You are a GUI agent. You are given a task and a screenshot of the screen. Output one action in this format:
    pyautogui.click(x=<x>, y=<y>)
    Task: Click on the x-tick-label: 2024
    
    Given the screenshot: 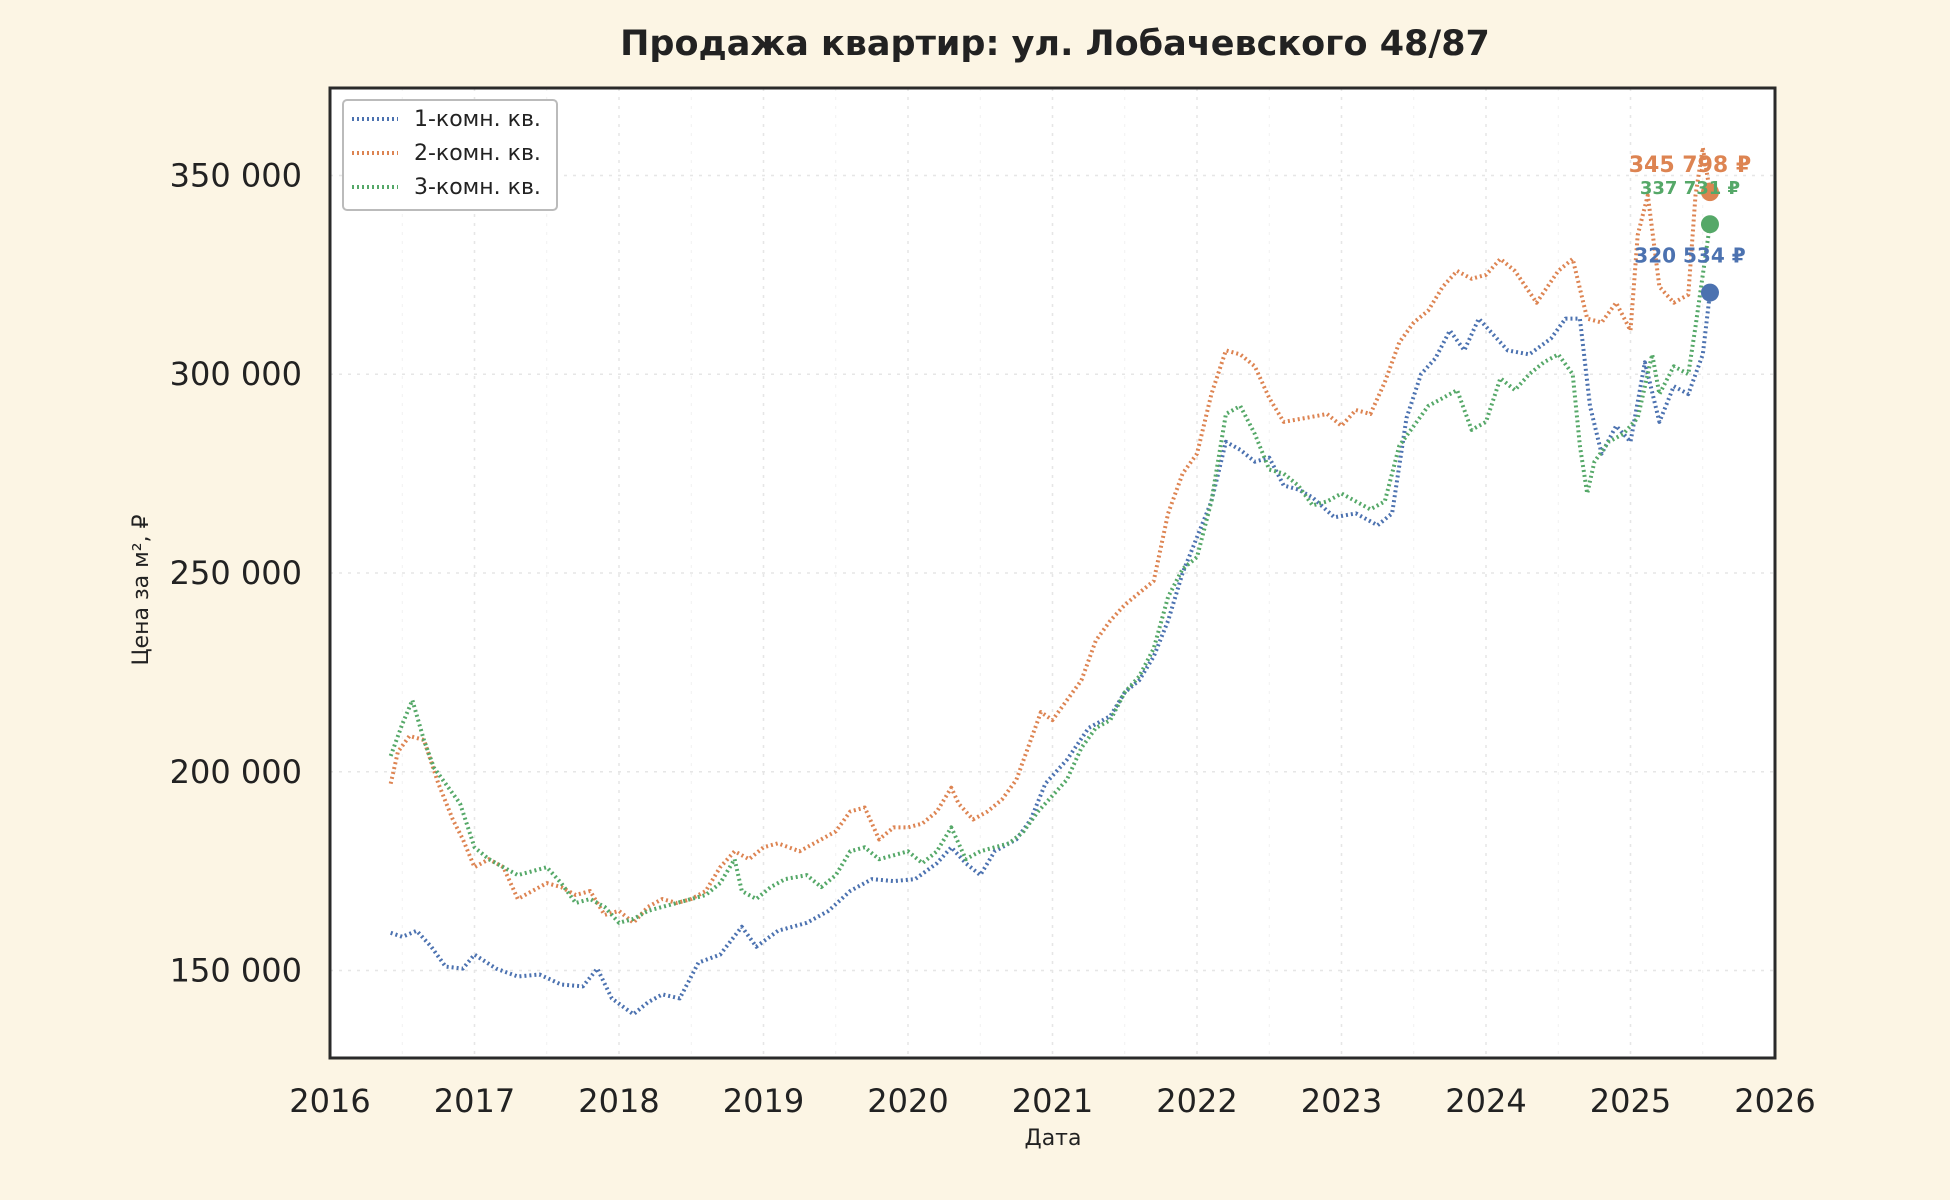 What is the action you would take?
    pyautogui.click(x=1485, y=1101)
    